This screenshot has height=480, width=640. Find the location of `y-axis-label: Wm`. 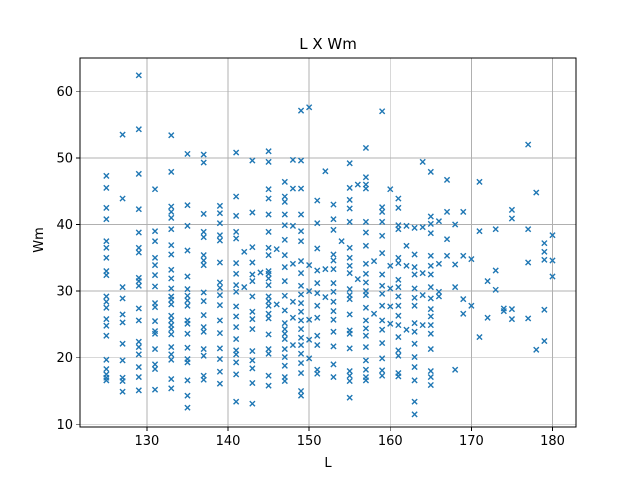

y-axis-label: Wm is located at coordinates (39, 240).